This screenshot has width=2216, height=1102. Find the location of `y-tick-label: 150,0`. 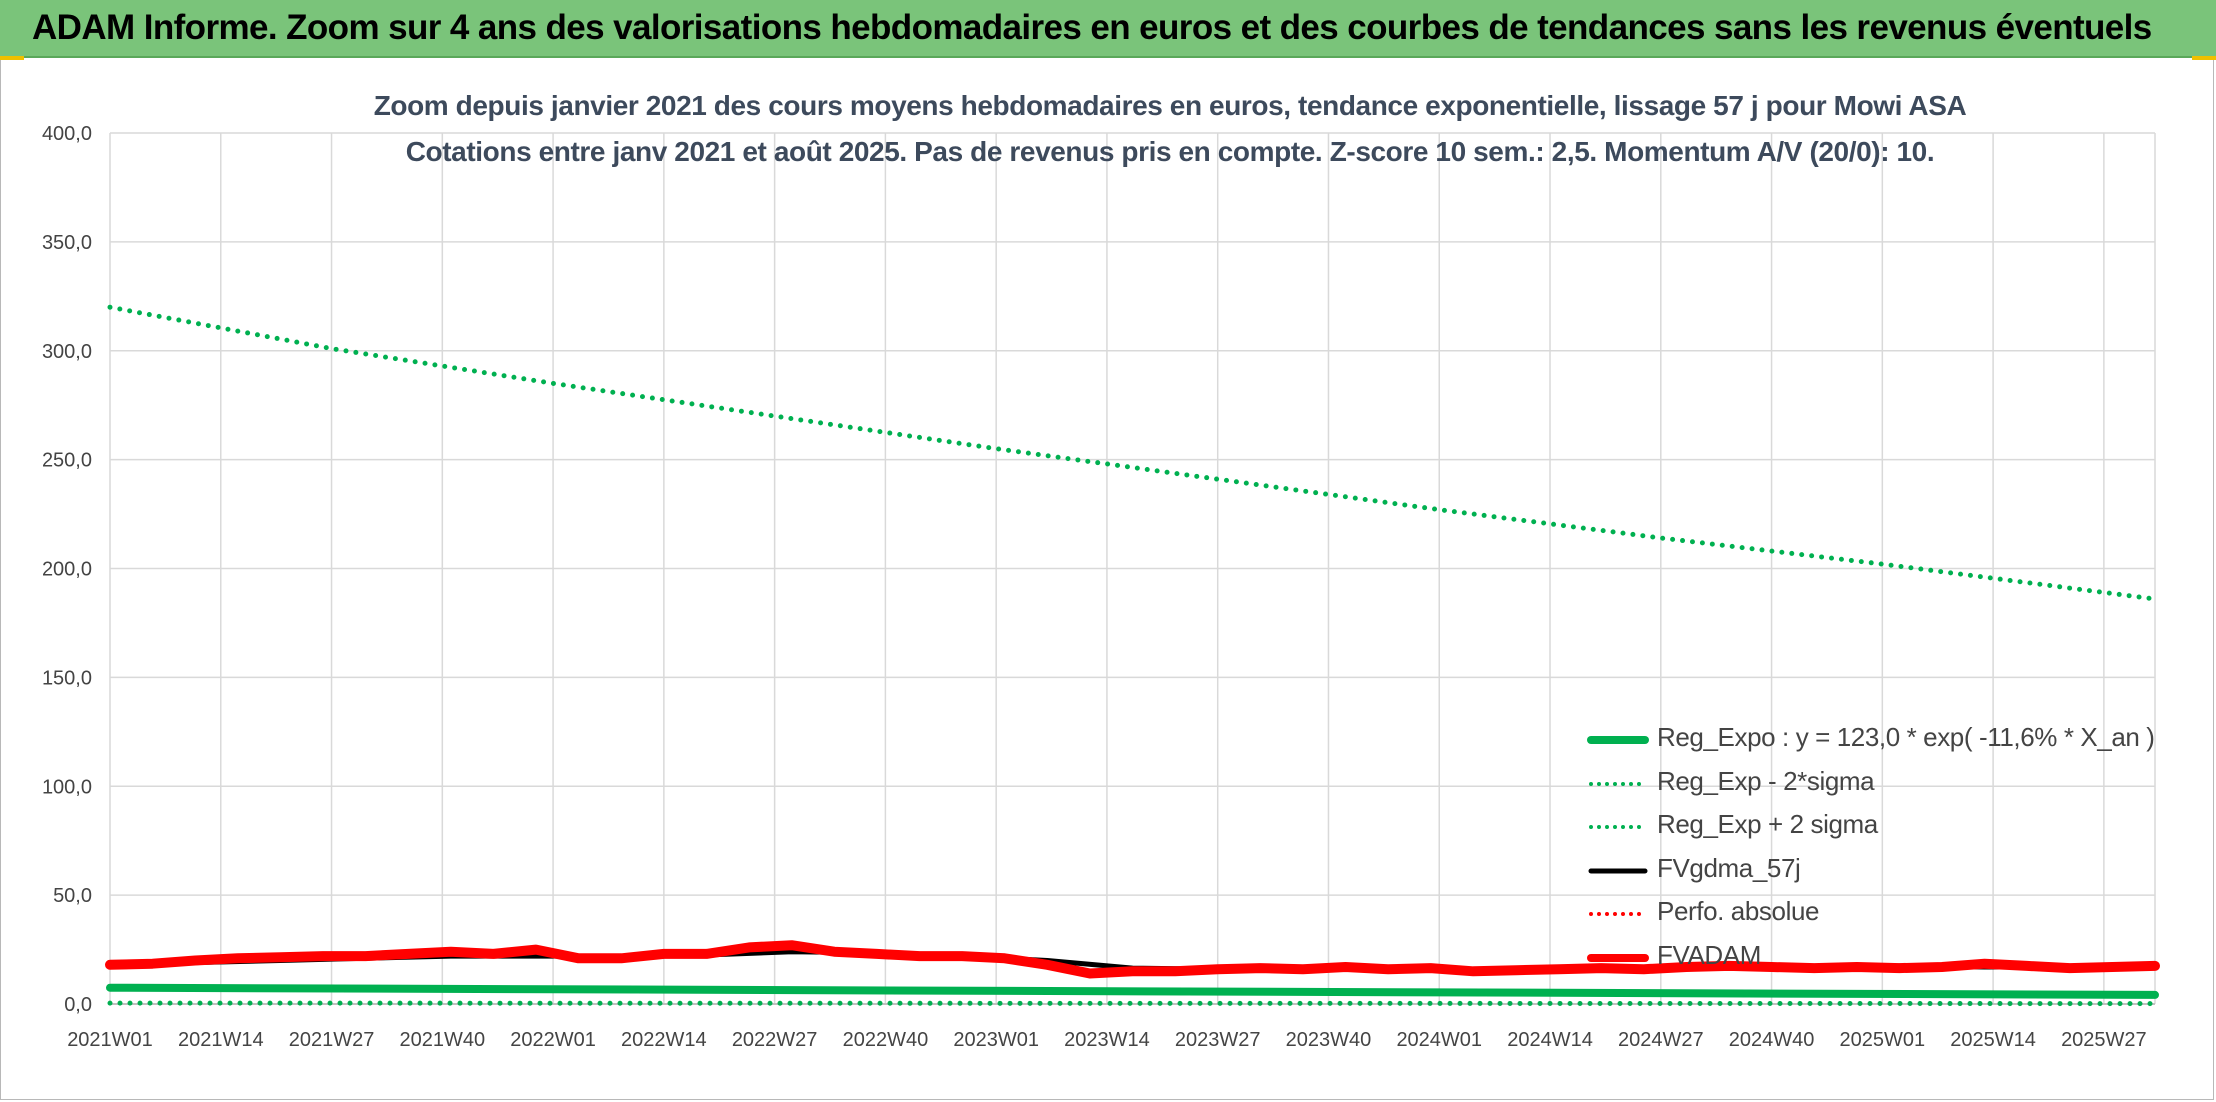

y-tick-label: 150,0 is located at coordinates (67, 678).